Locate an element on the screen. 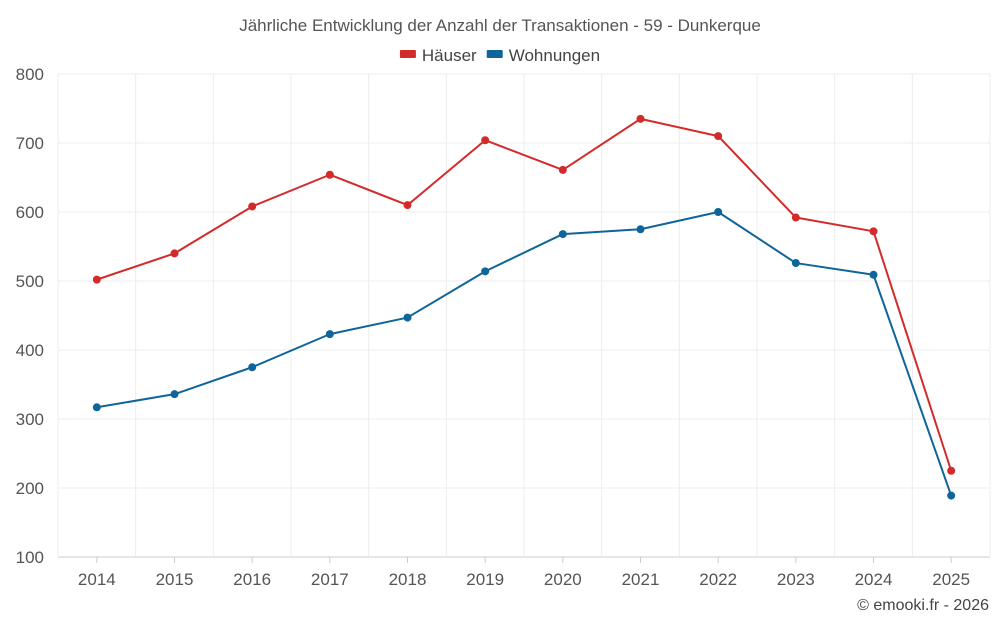  y-tick-label: 700 is located at coordinates (30, 143).